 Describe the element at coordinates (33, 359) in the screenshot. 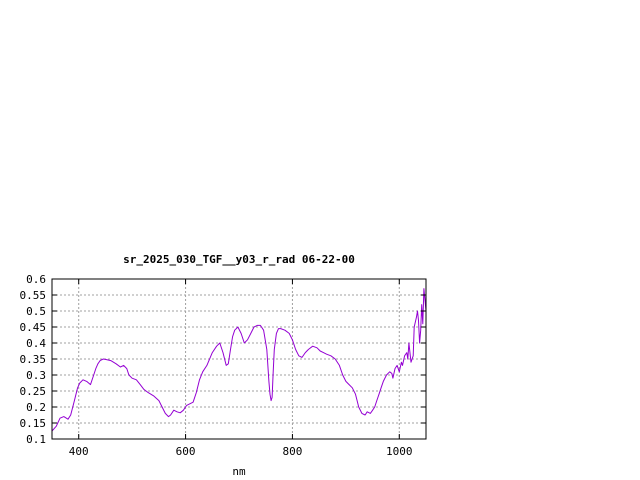

I see `y-tick-label-5: 0.35` at that location.